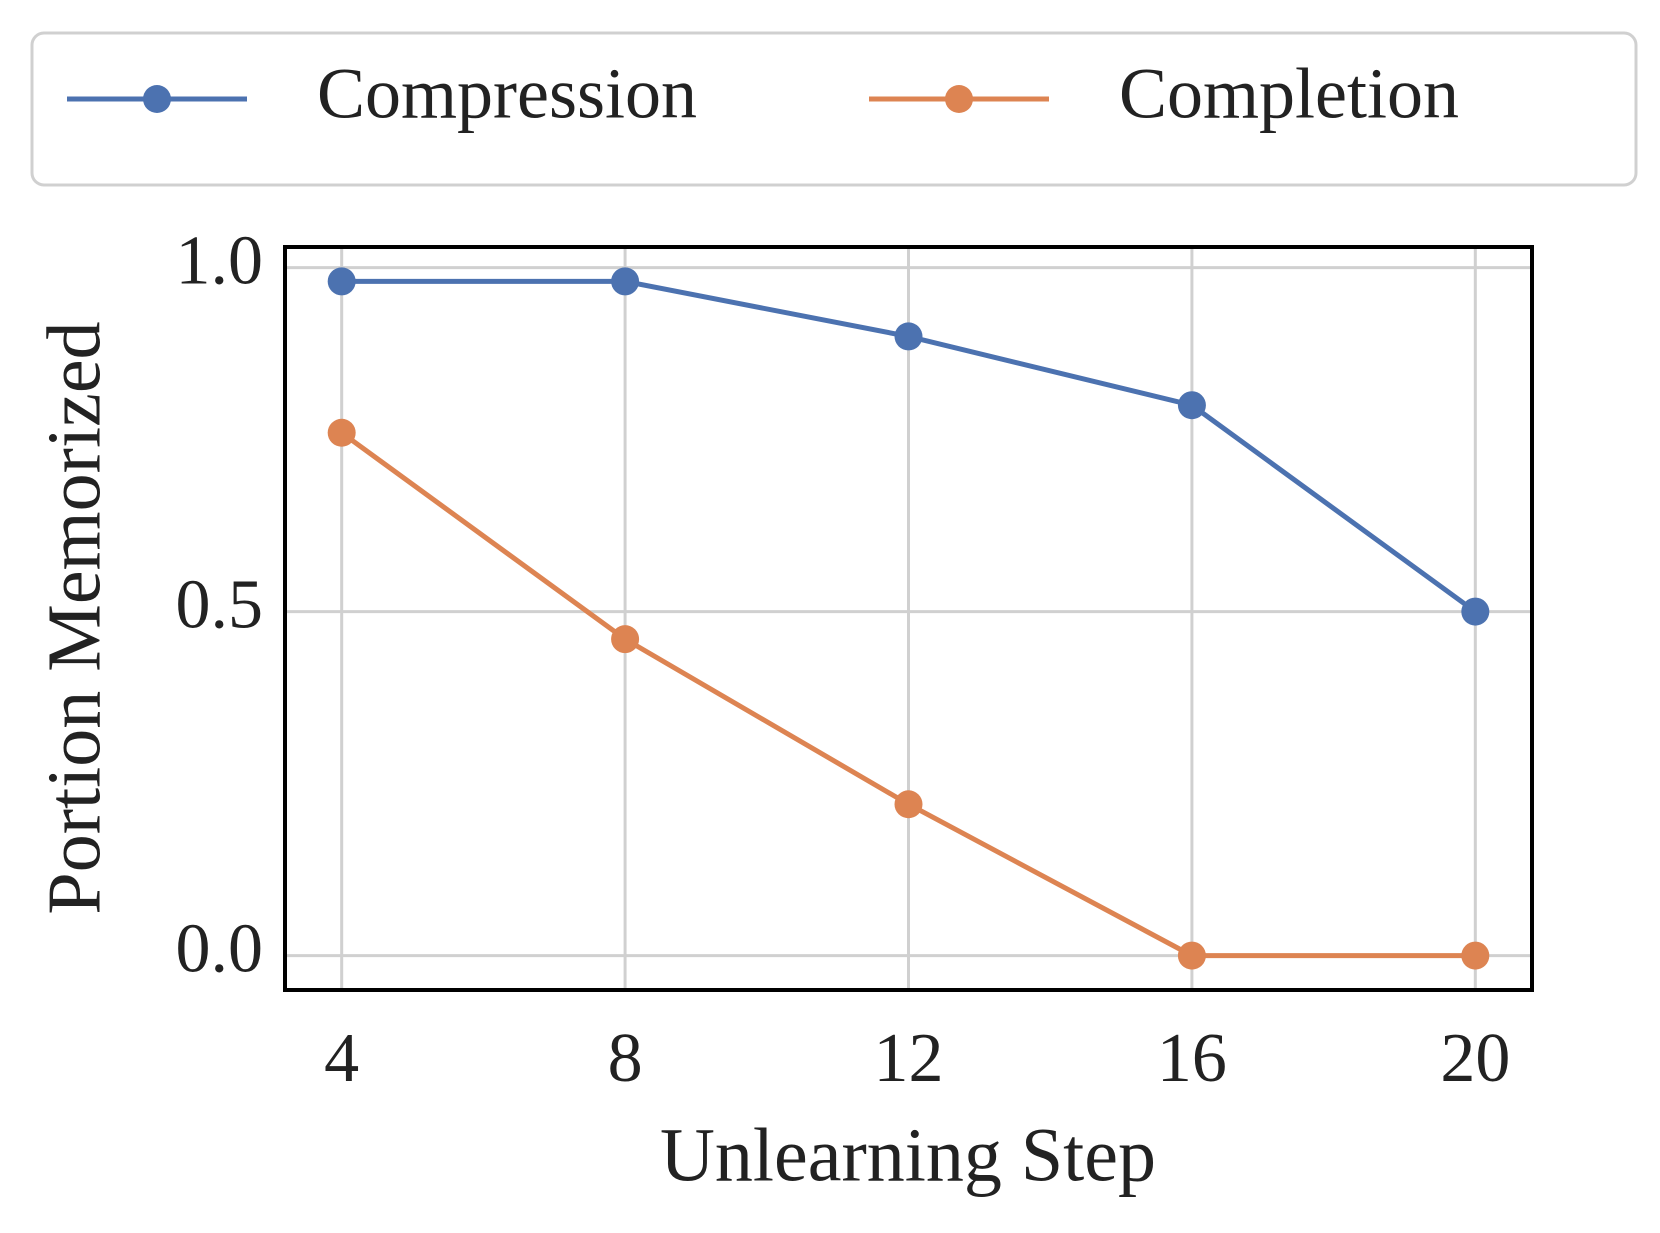 This screenshot has height=1233, width=1660. Describe the element at coordinates (1192, 1058) in the screenshot. I see `x-tick-label: 16` at that location.